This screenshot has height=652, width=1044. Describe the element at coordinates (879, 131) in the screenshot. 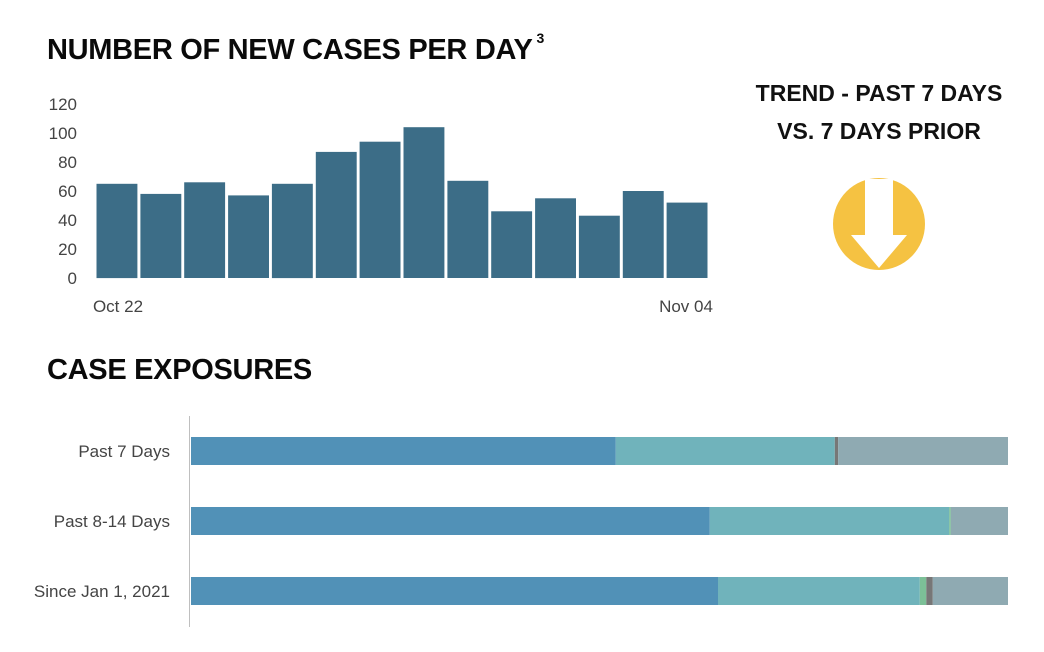

I see `trend-title-line2: VS. 7 DAYS PRIOR` at that location.